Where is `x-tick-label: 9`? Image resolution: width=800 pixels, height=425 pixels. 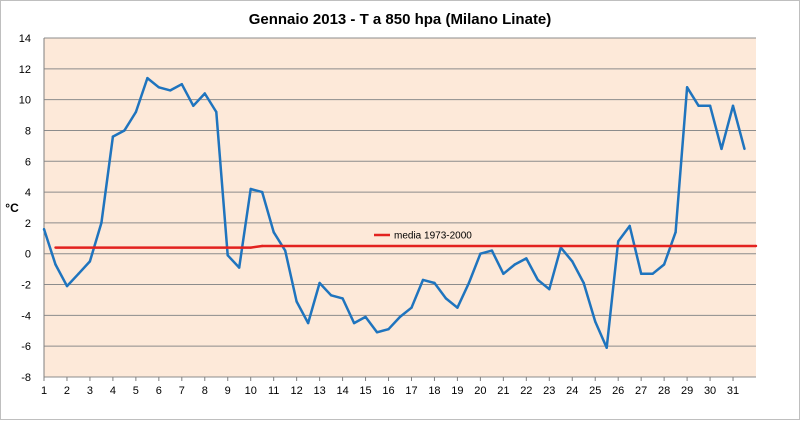 x-tick-label: 9 is located at coordinates (228, 391).